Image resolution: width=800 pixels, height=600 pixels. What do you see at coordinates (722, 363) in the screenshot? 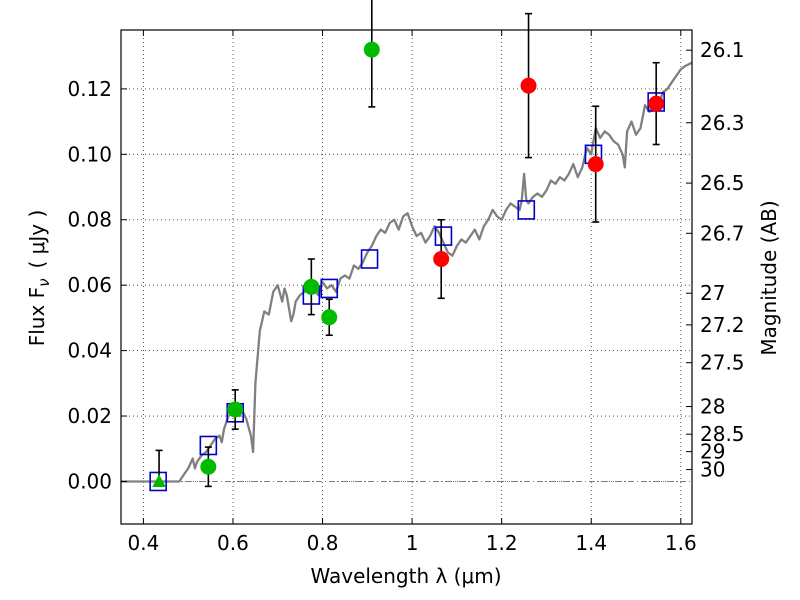
I see `magnitude-tick-label: 27.5` at bounding box center [722, 363].